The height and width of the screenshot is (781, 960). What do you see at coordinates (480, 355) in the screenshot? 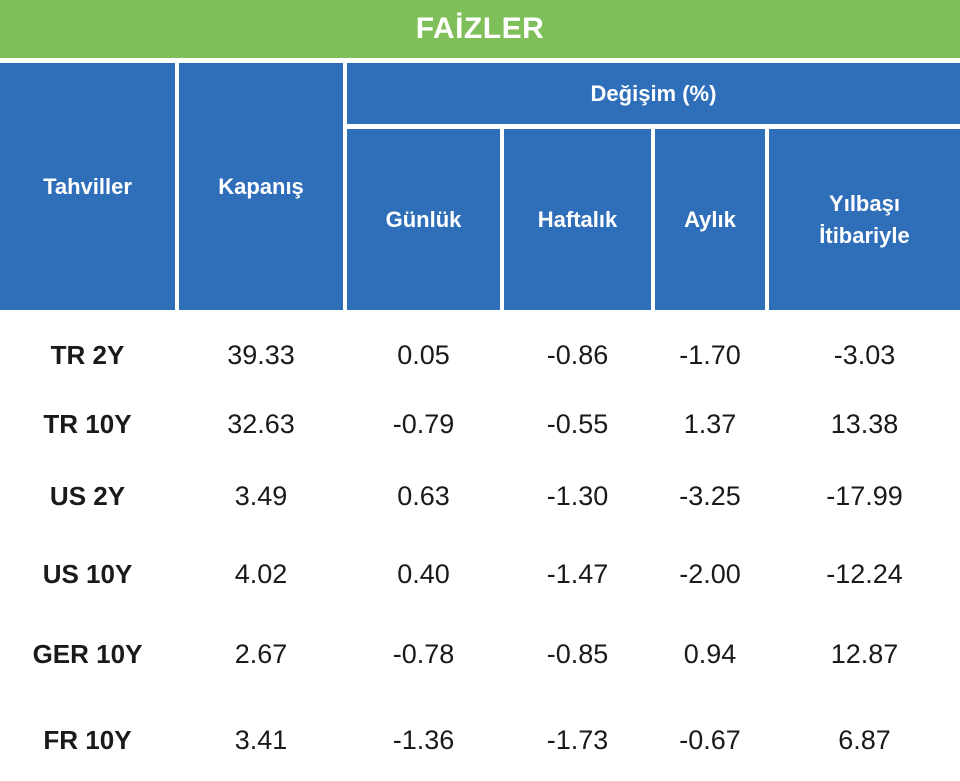
I see `table-row: TR 2Y 39.33 0.05 -0.86 -1.70 -3.03` at bounding box center [480, 355].